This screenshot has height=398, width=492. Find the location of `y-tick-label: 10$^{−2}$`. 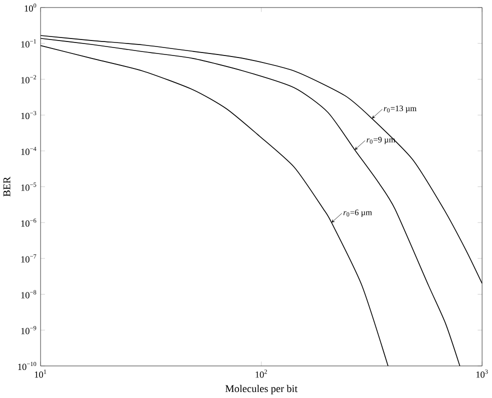

y-tick-label: 10$^{−2}$ is located at coordinates (28, 79).